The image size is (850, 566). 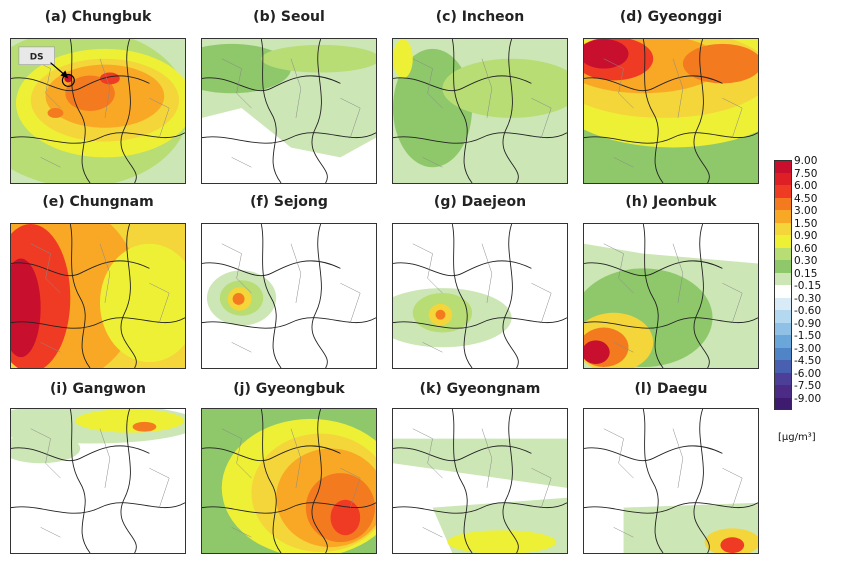 I want to click on colorbar-tick-label: -9.00, so click(x=808, y=398).